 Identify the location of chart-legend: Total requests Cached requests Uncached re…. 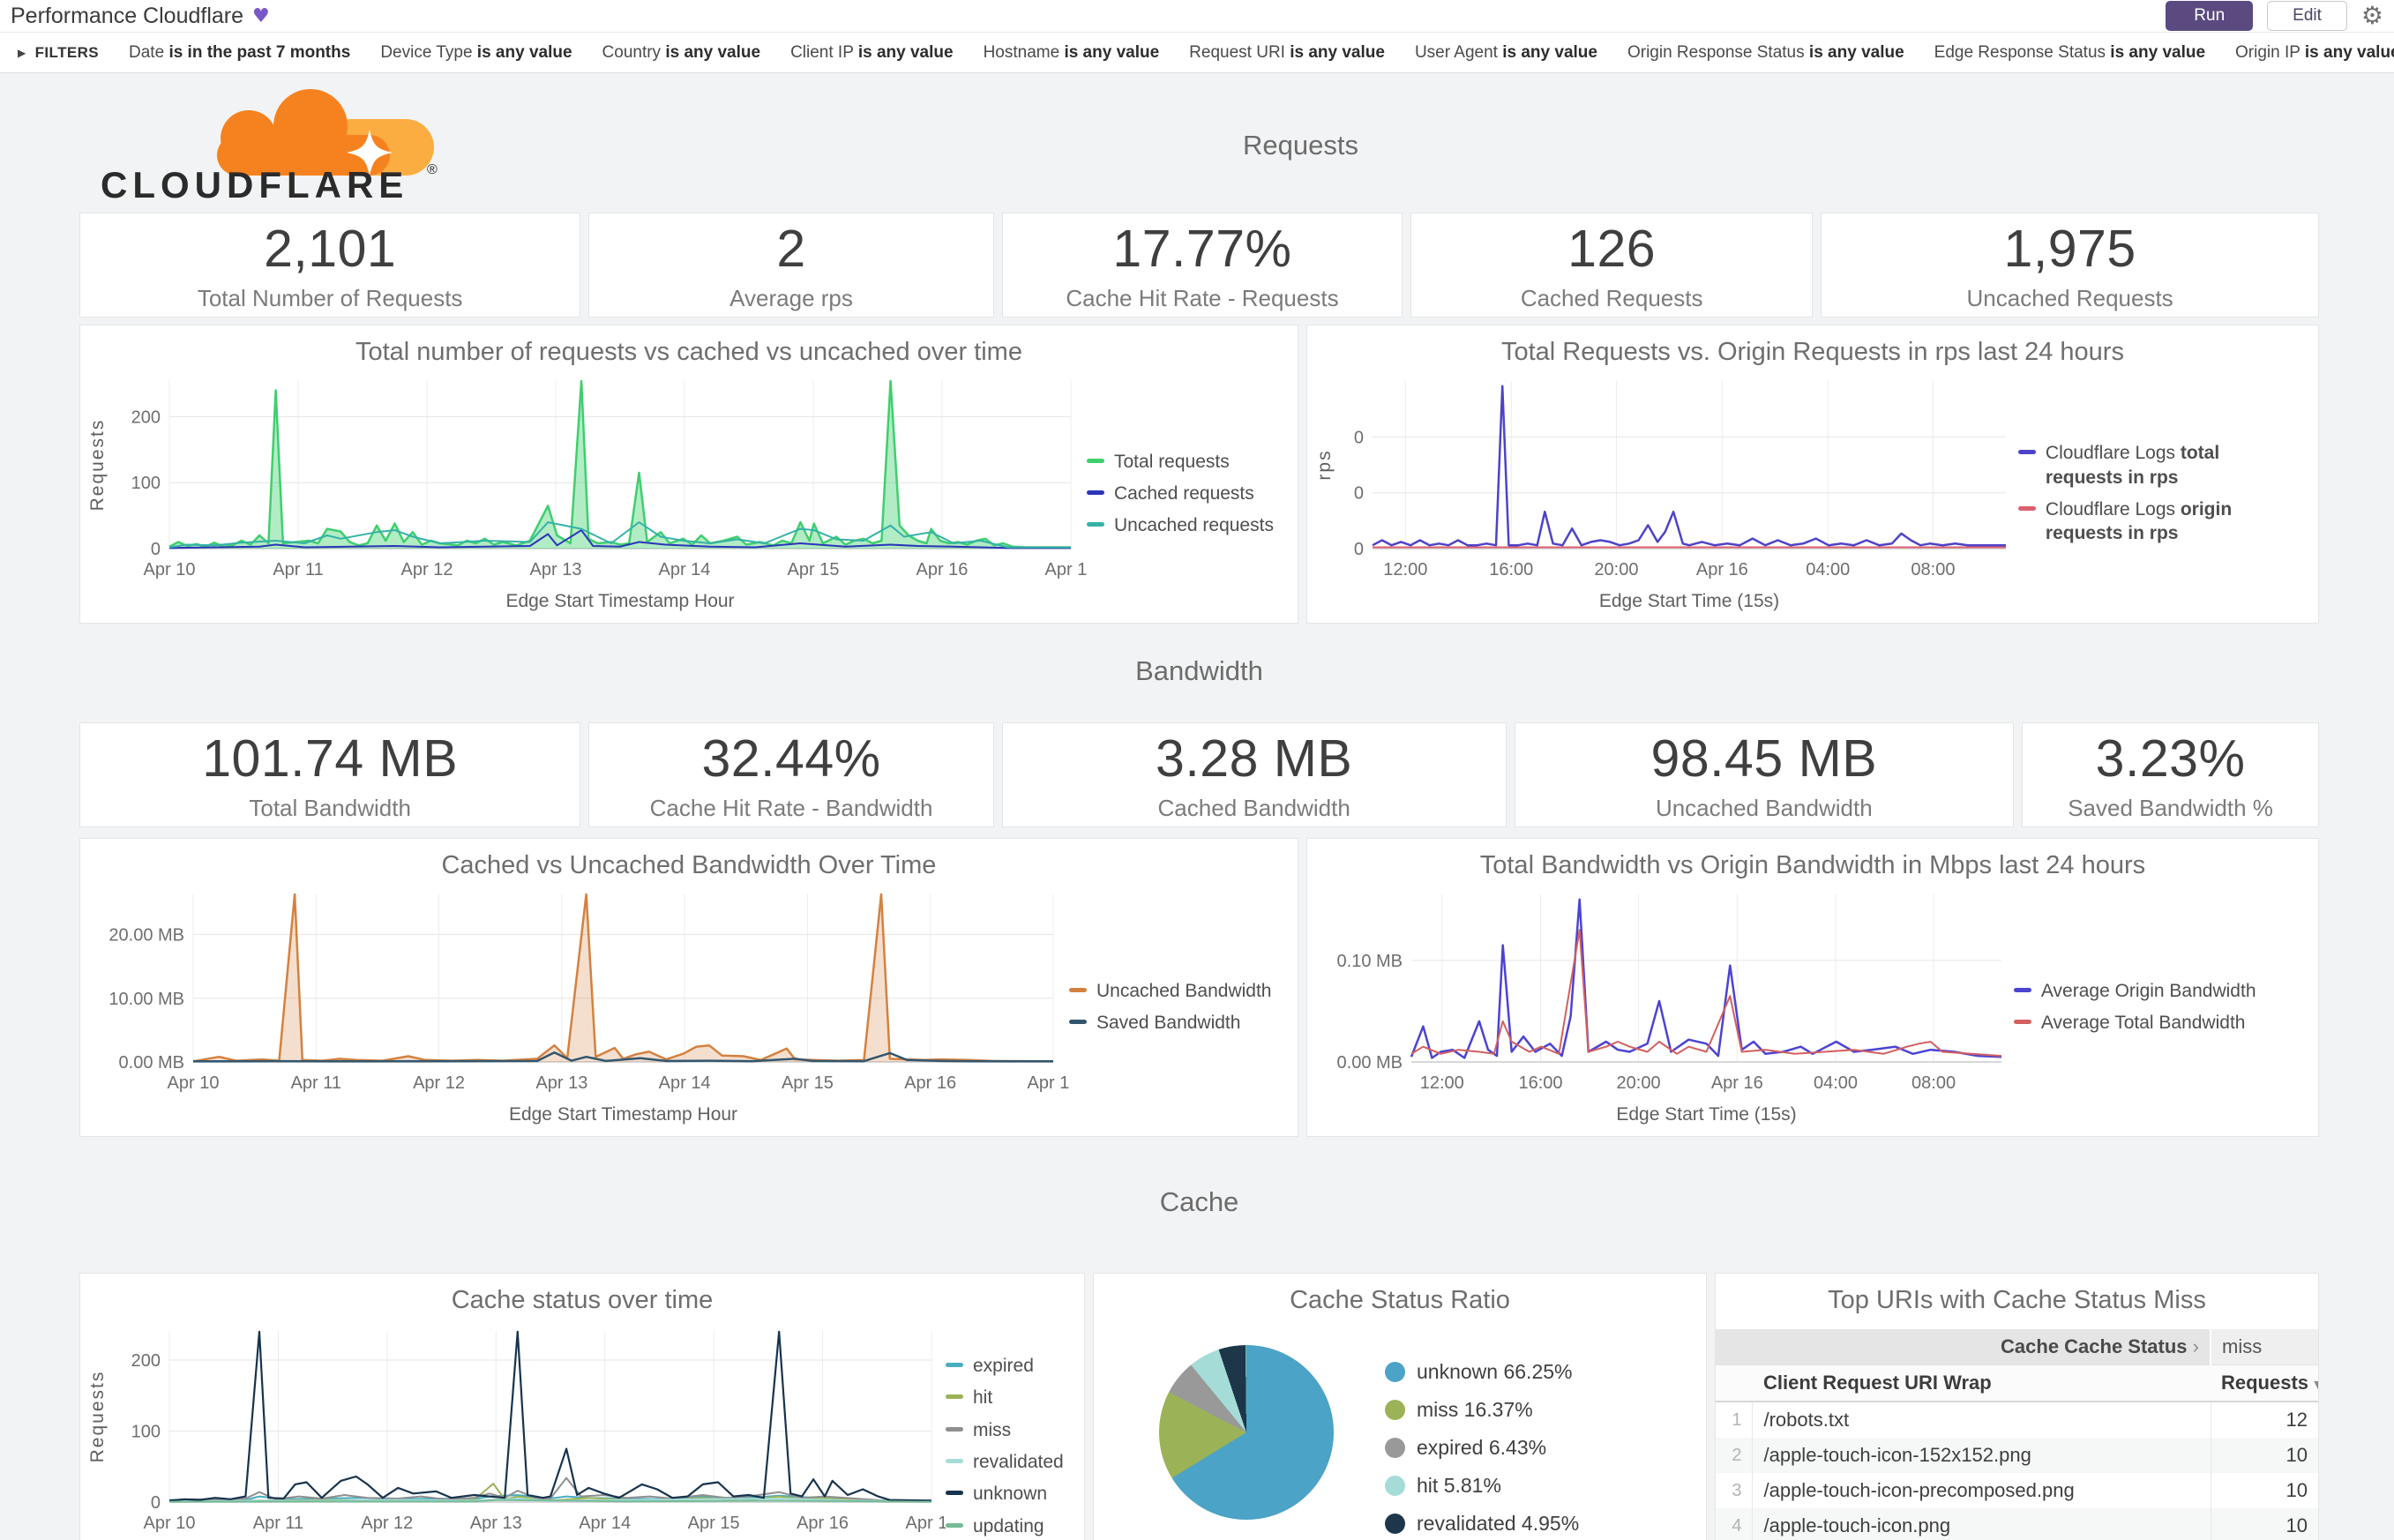
(1186, 494).